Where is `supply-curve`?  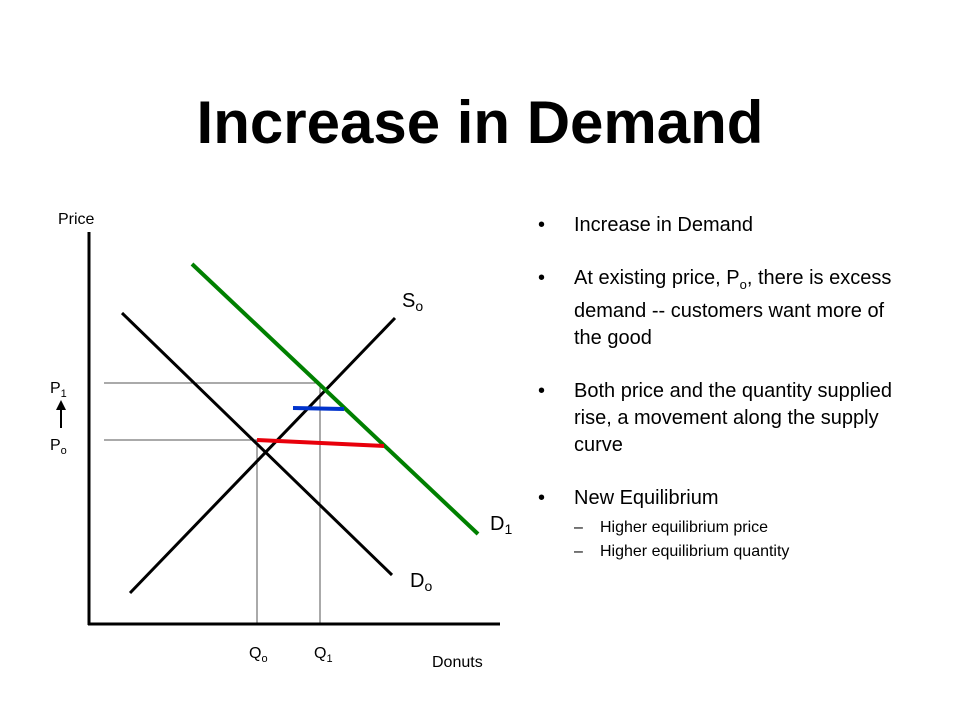 supply-curve is located at coordinates (262, 455).